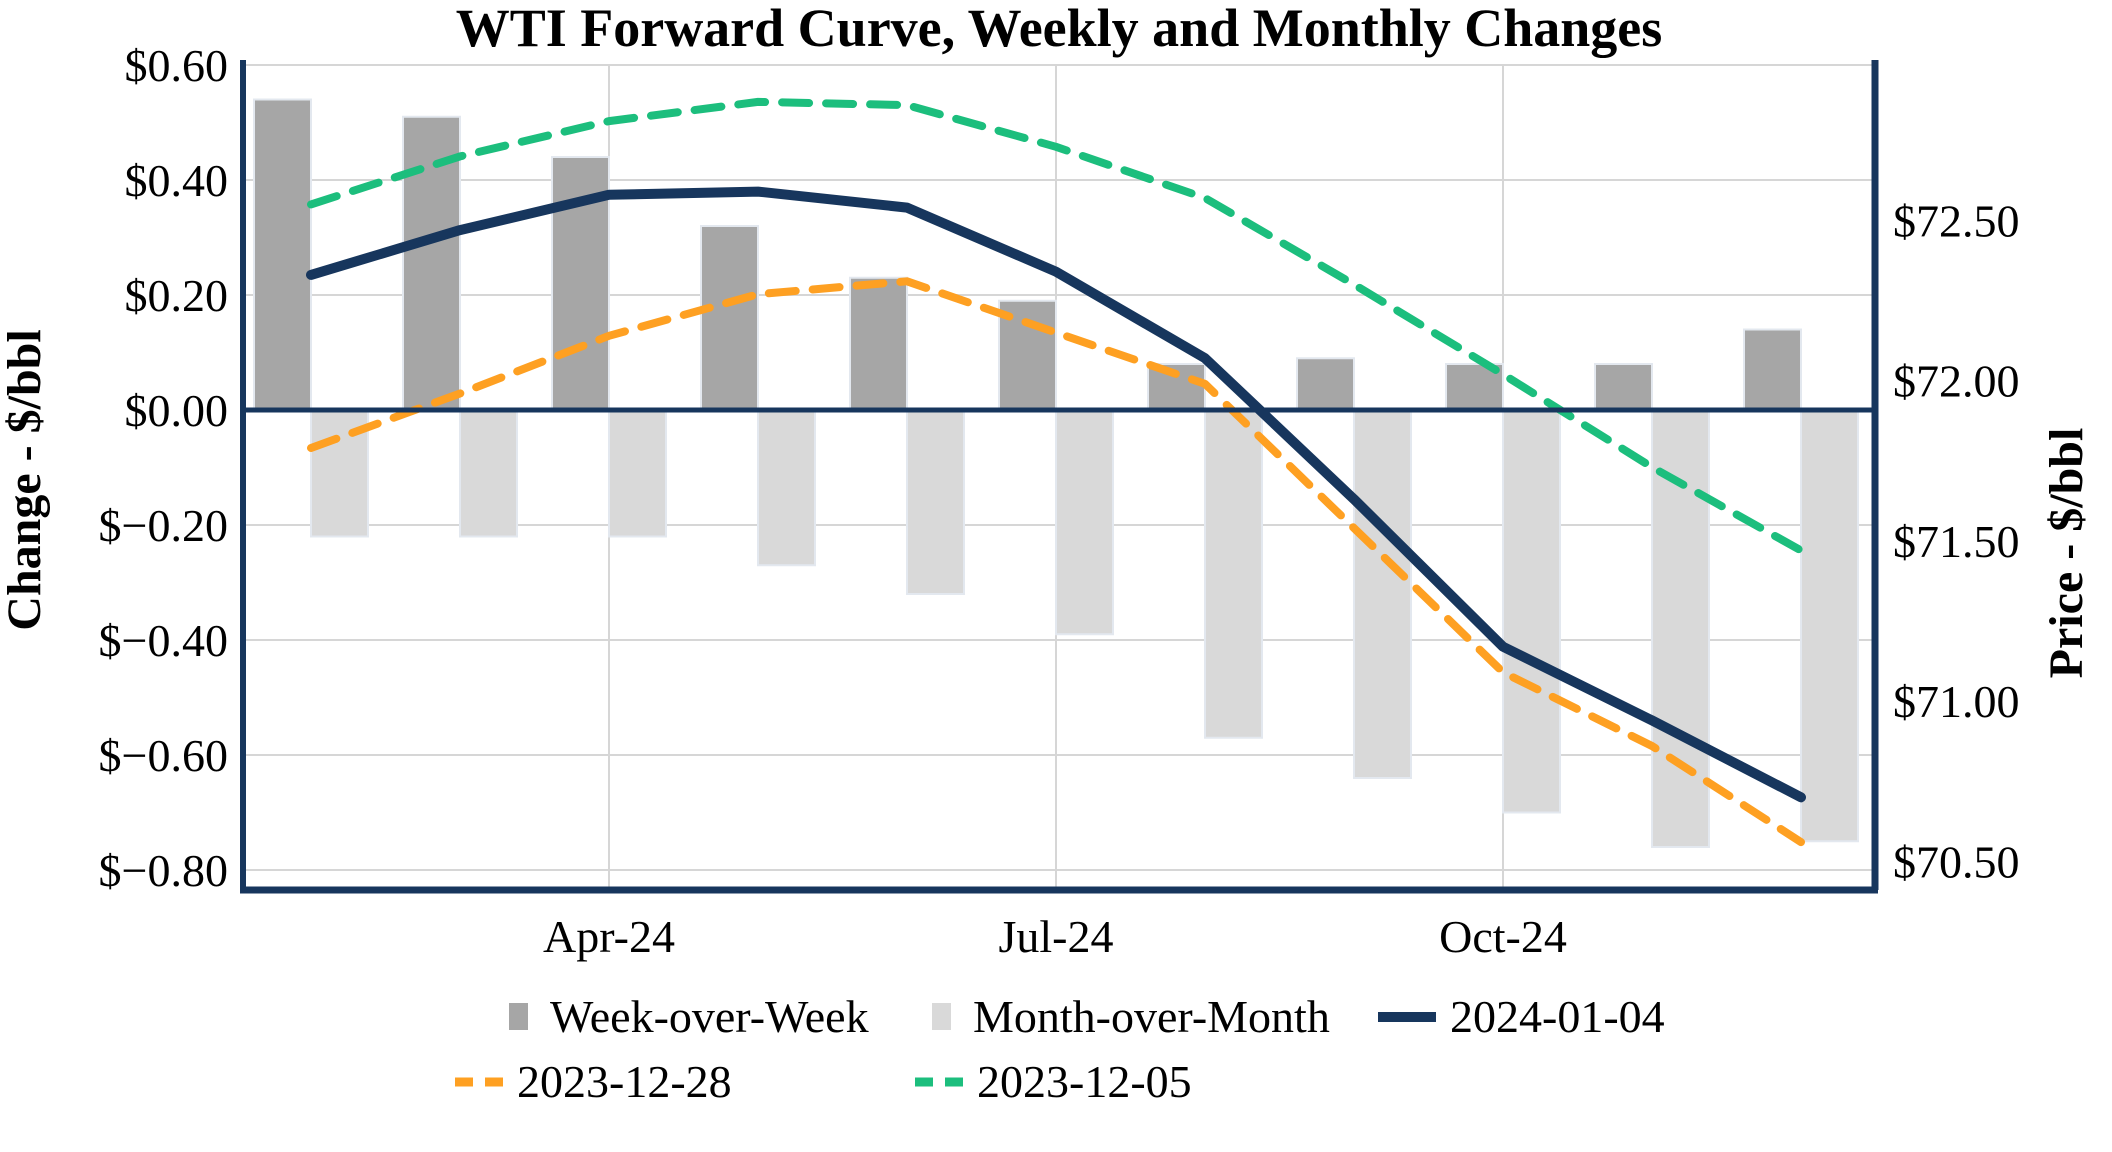 Image resolution: width=2112 pixels, height=1152 pixels. I want to click on legend-item-2023-12-28: 2023-12-28, so click(593, 1081).